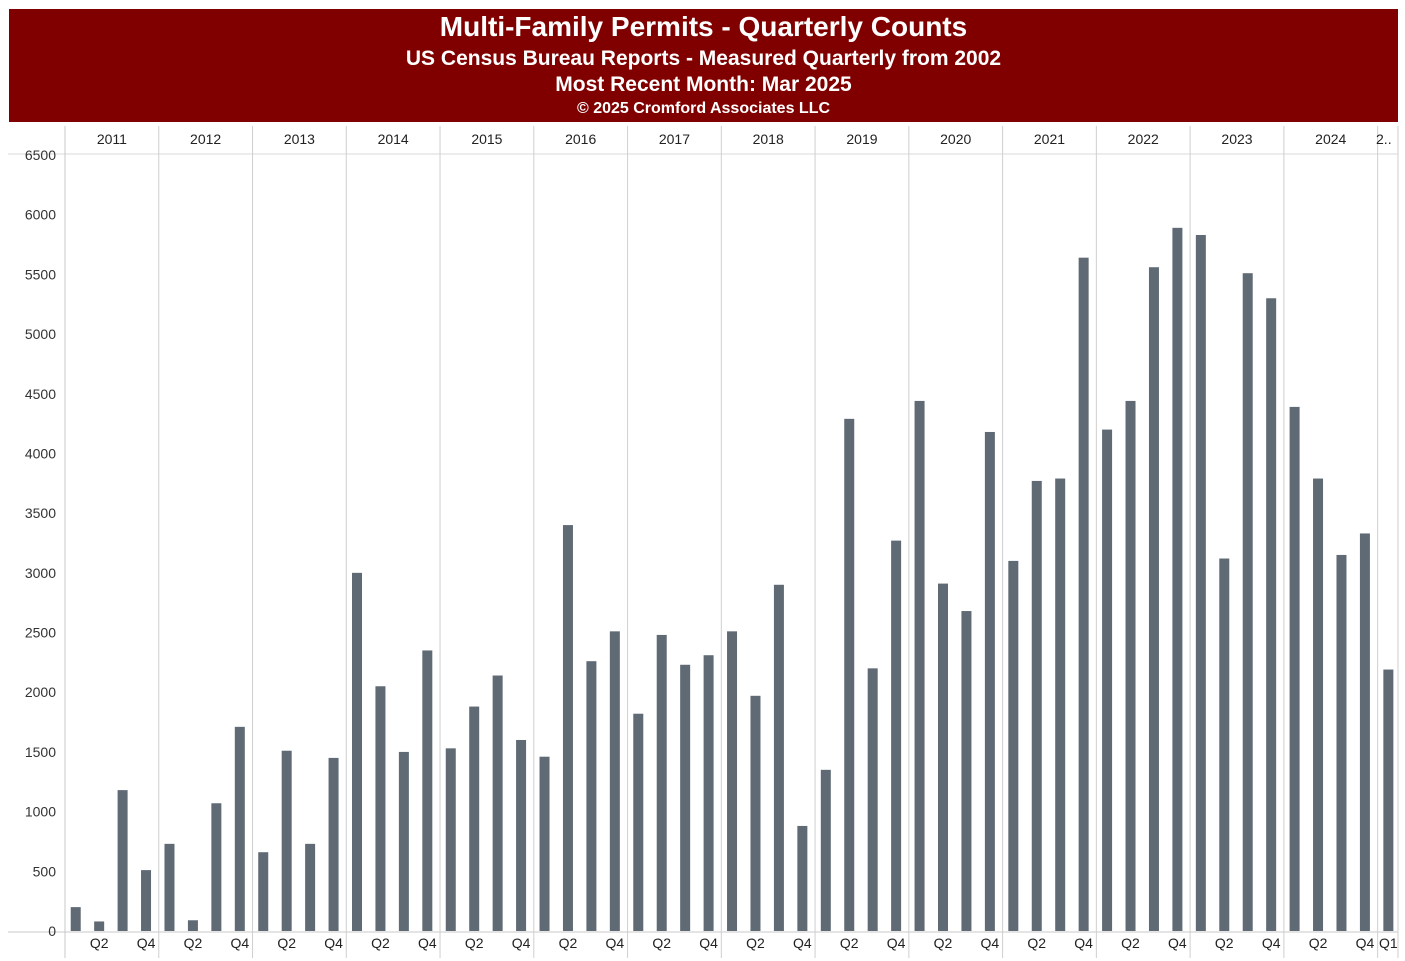 The height and width of the screenshot is (961, 1405). I want to click on y-tick-label: 3500, so click(40, 513).